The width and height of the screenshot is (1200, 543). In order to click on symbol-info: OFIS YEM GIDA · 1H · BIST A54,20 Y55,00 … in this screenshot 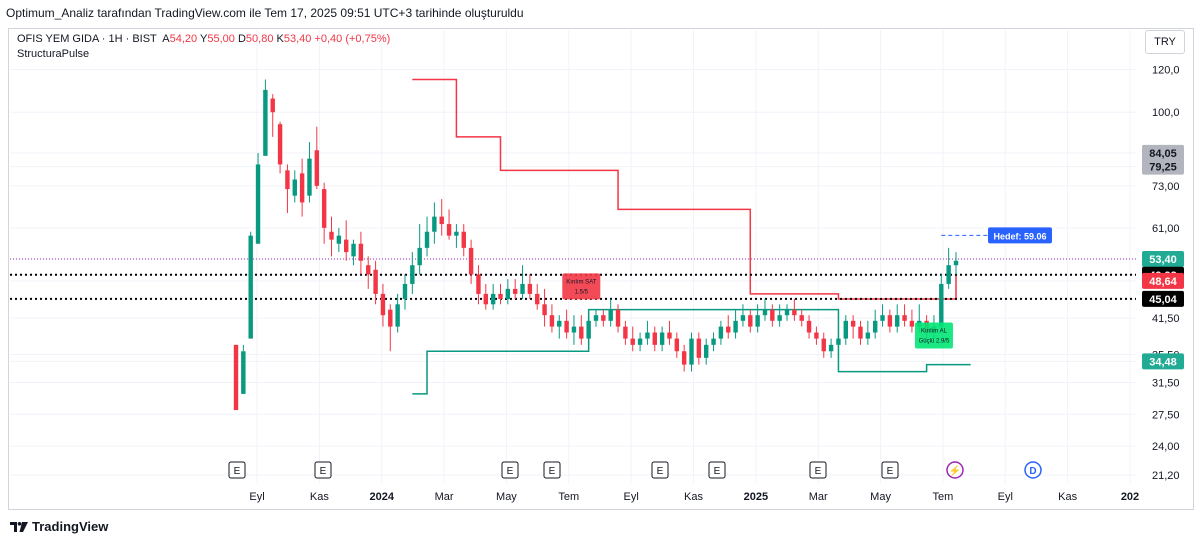, I will do `click(203, 39)`.